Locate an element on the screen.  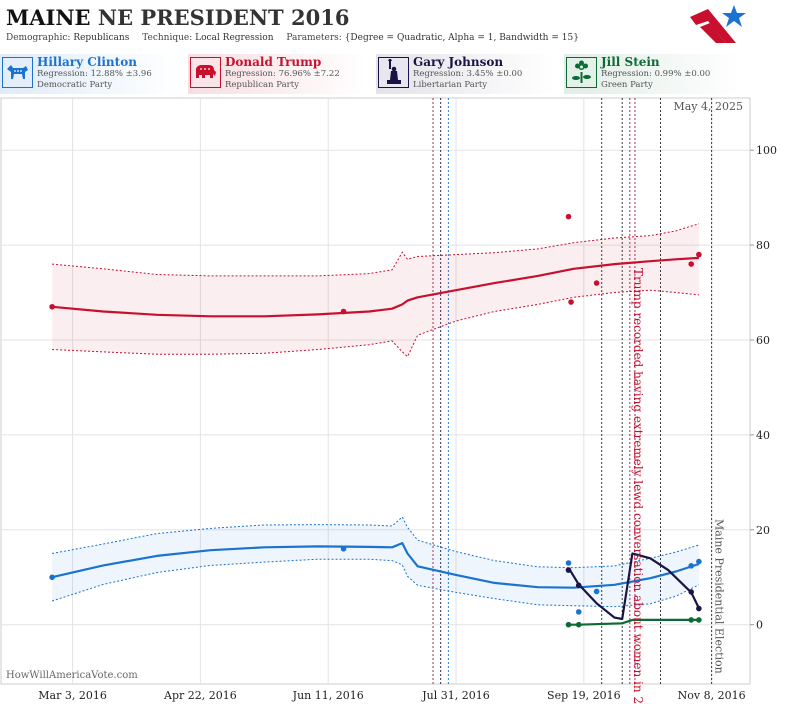
technique-value: Local Regression is located at coordinates (234, 38).